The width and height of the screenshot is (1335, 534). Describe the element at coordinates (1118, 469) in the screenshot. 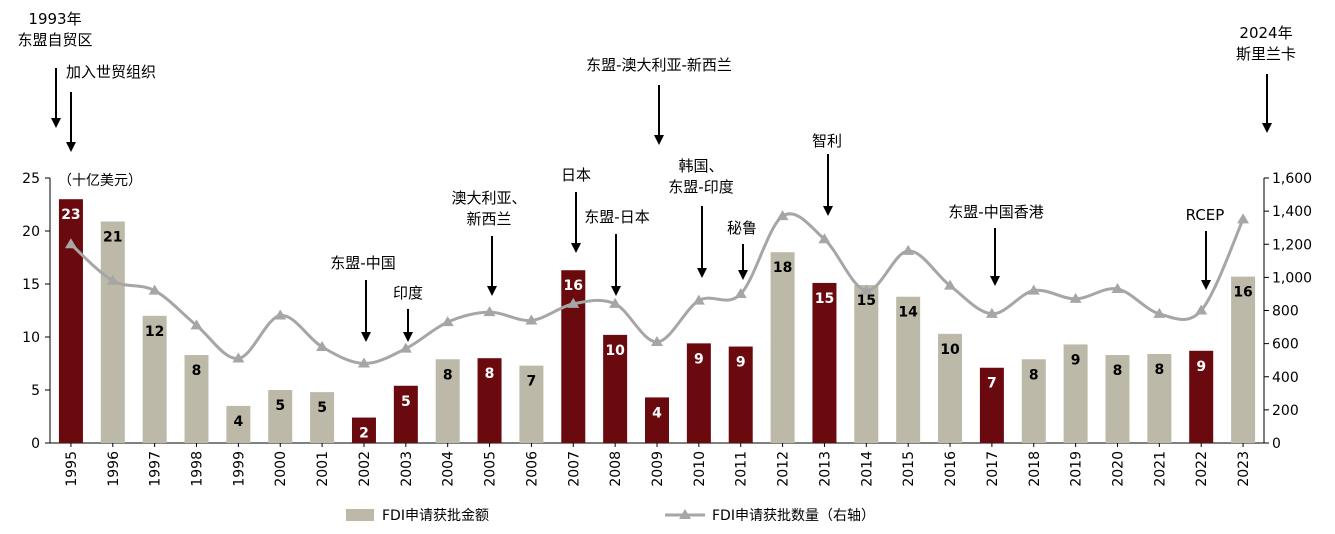

I see `x-axis-tick-label: 2020` at that location.